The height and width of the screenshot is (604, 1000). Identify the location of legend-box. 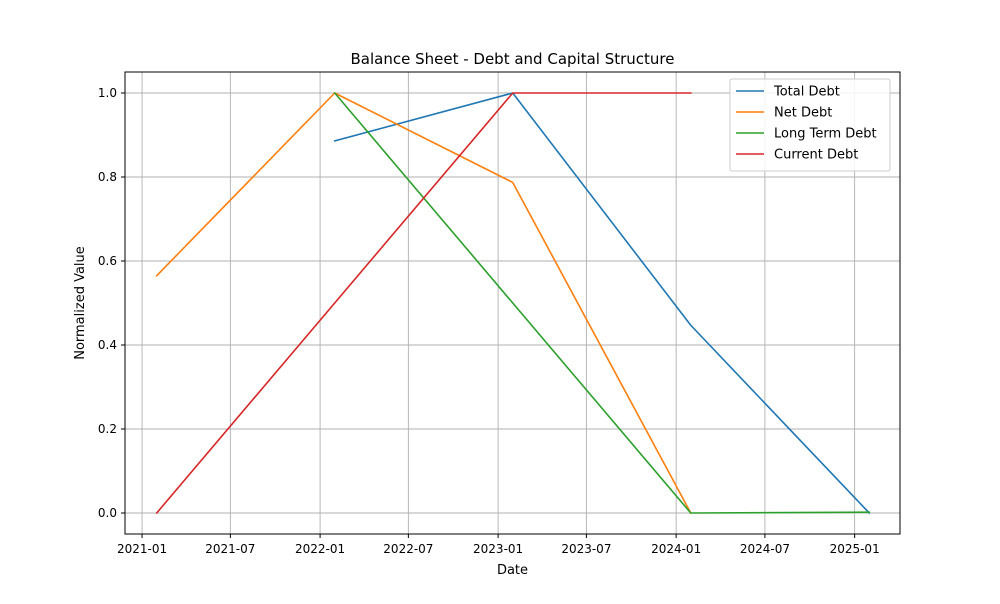
(810, 125).